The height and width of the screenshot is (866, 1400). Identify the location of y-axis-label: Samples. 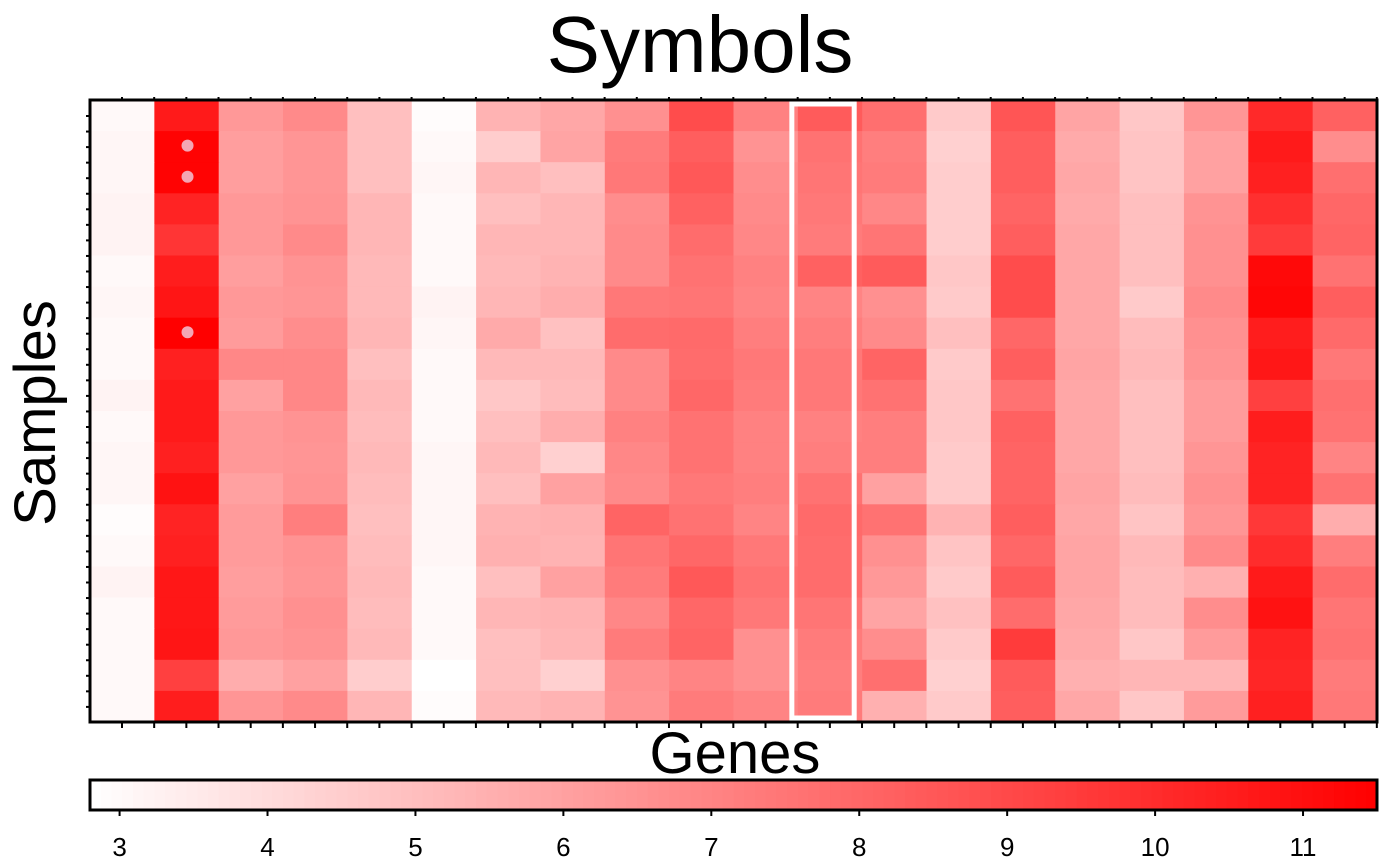
(35, 413).